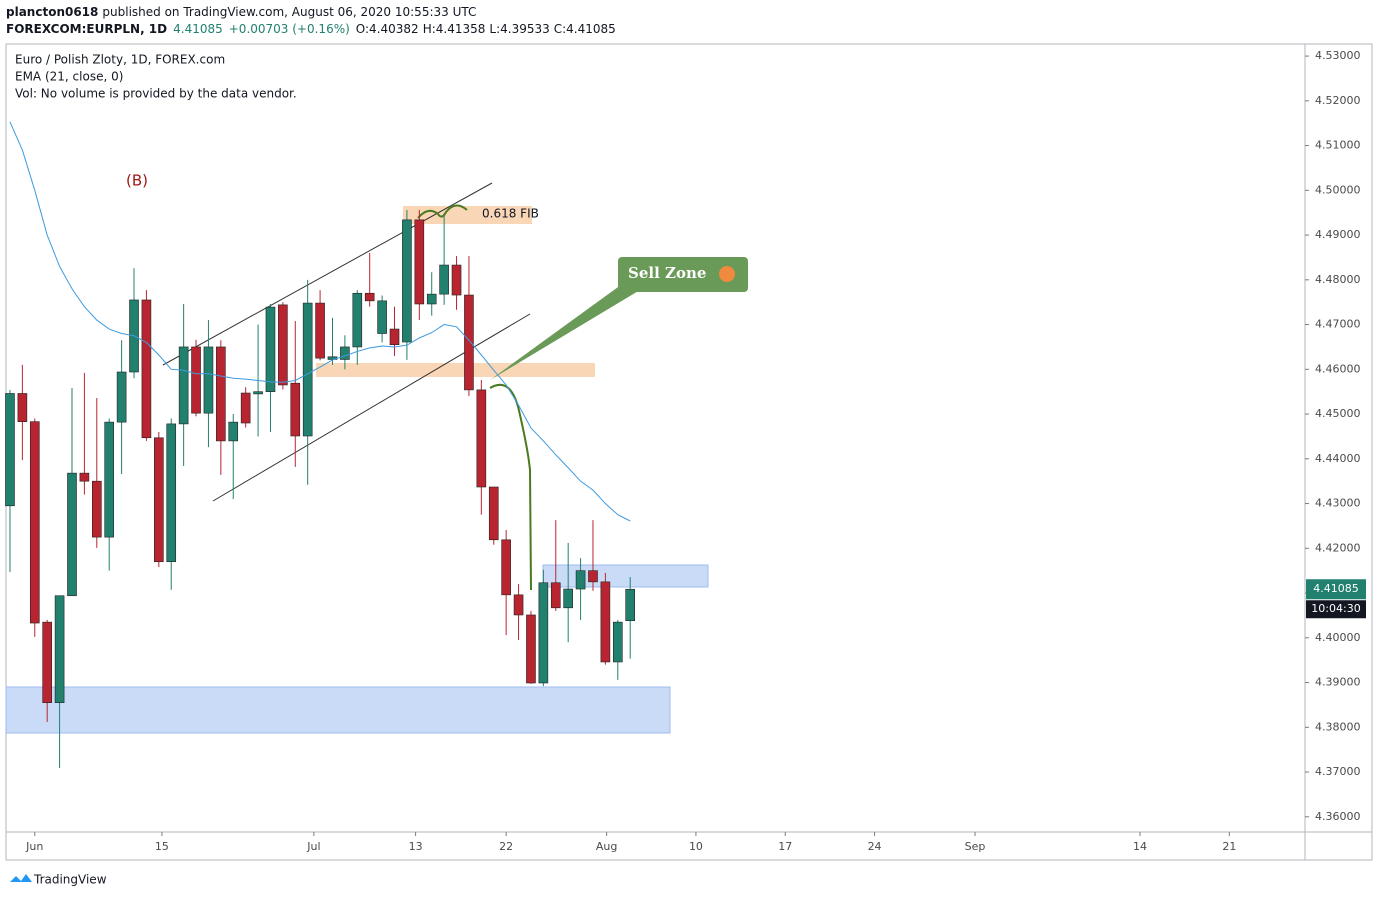 The width and height of the screenshot is (1378, 902). What do you see at coordinates (120, 60) in the screenshot?
I see `legend-instrument: Euro / Polish Zloty, 1D, FOREX.com` at bounding box center [120, 60].